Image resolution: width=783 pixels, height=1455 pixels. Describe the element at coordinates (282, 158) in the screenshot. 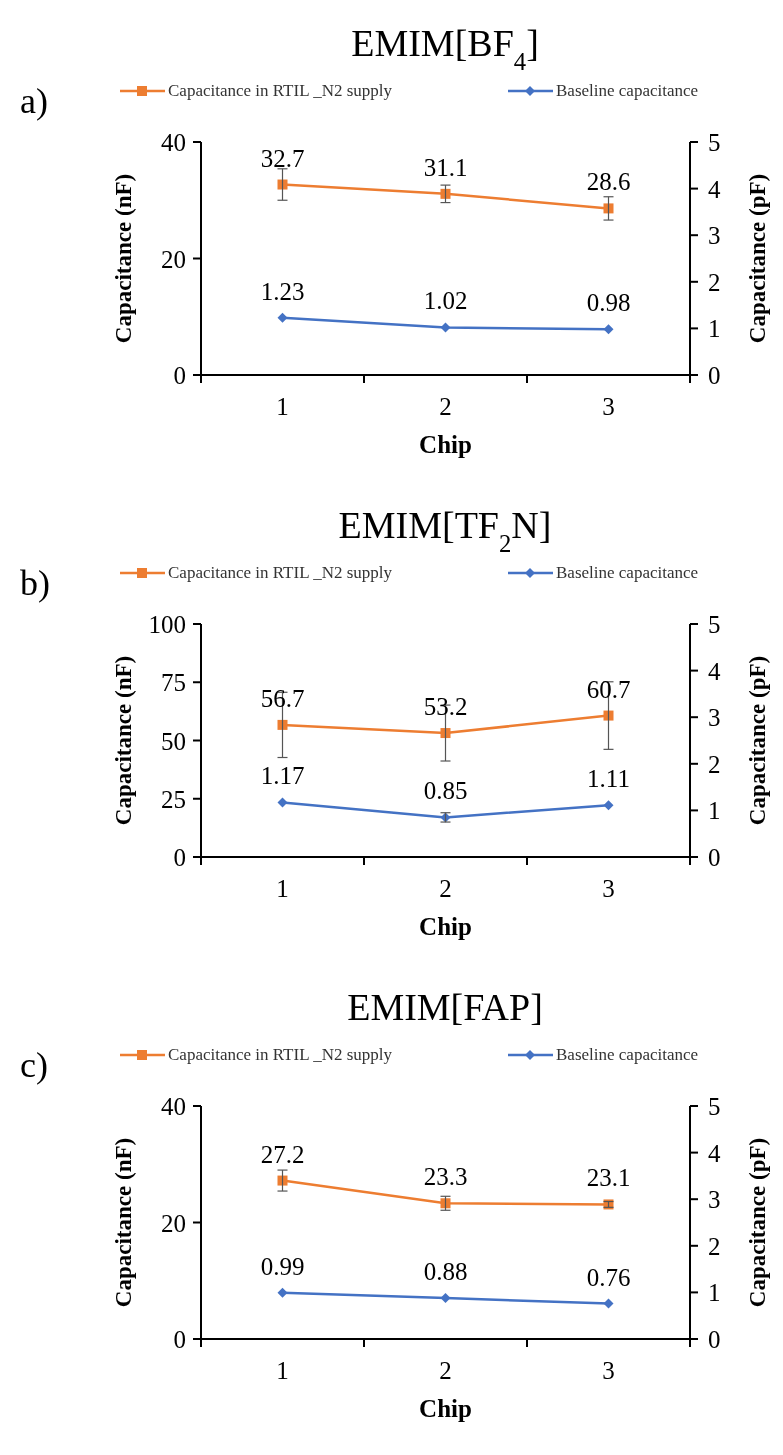

I see `data-label: 32.7` at that location.